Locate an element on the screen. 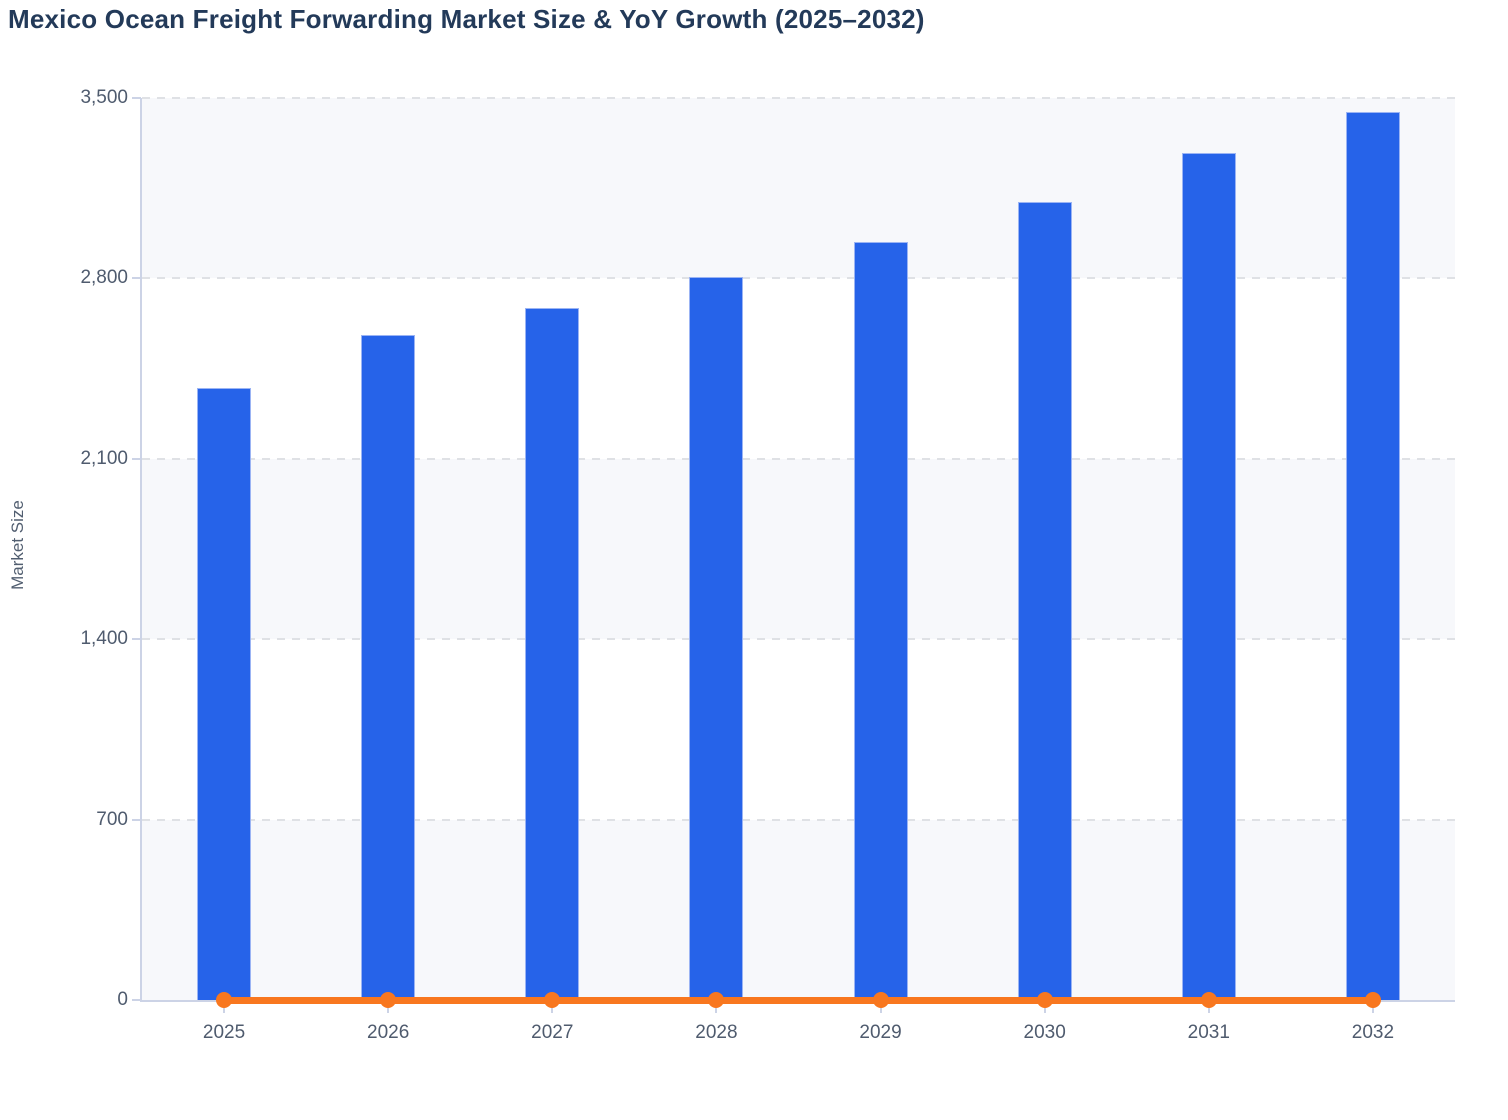 This screenshot has height=1120, width=1508. bar-2029 is located at coordinates (880, 621).